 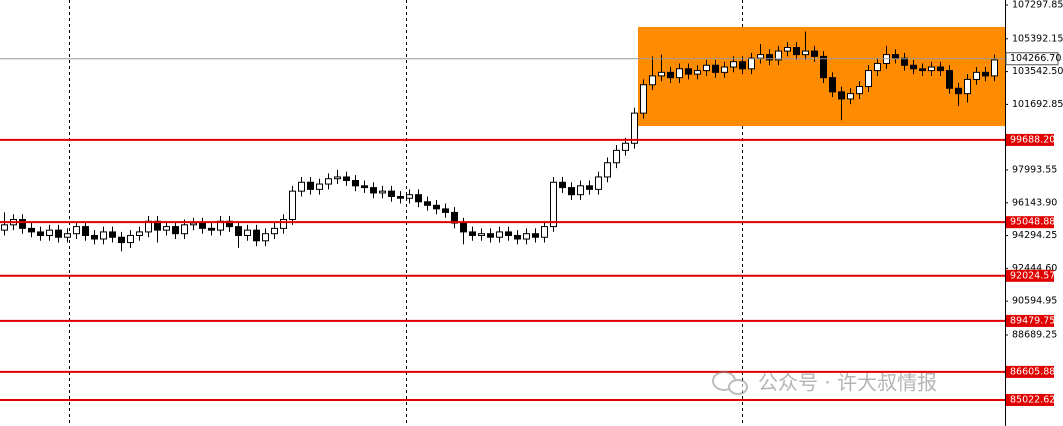 What do you see at coordinates (1037, 71) in the screenshot?
I see `y-tick-label: 103542.50` at bounding box center [1037, 71].